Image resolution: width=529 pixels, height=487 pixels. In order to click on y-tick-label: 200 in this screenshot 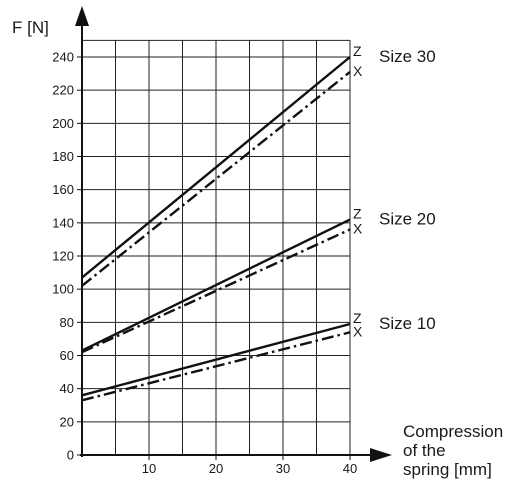, I will do `click(63, 123)`.